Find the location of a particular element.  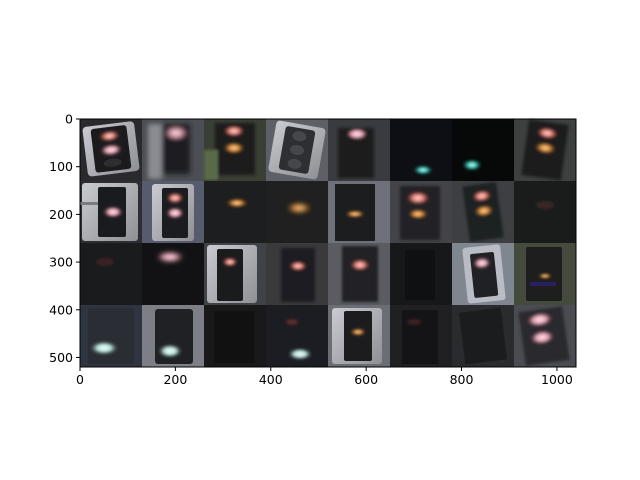

tile-r3-c8 is located at coordinates (545, 274).